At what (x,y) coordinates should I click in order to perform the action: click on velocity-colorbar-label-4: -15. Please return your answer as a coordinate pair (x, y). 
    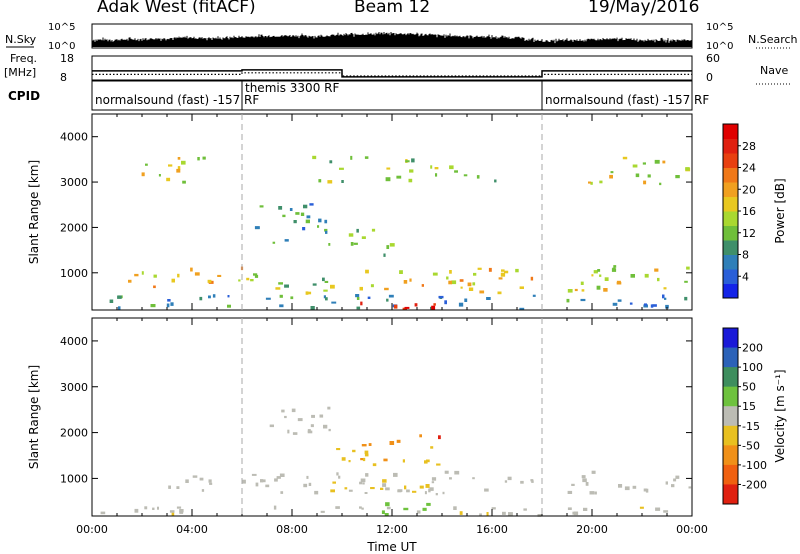
    Looking at the image, I should click on (751, 426).